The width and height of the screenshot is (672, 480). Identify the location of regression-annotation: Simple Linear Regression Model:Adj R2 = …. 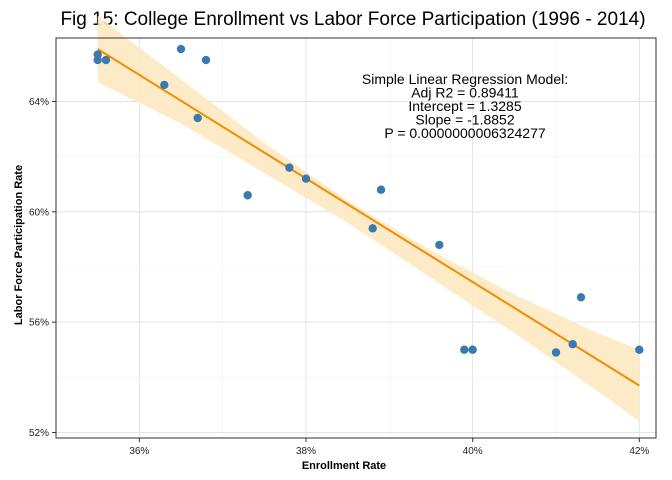
(465, 106).